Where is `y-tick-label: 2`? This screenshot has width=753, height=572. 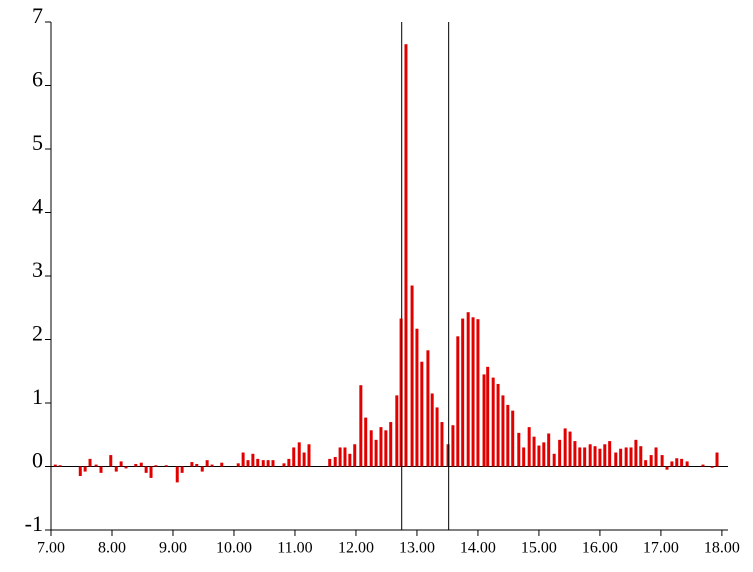 y-tick-label: 2 is located at coordinates (37, 333).